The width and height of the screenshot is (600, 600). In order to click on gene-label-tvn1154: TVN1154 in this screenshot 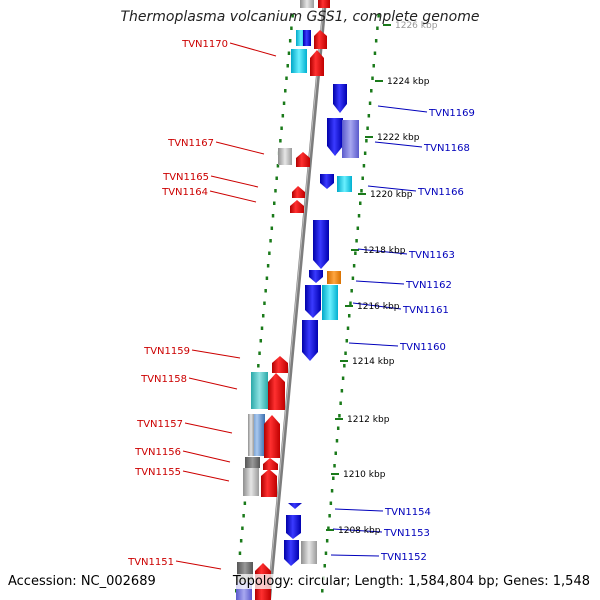, I will do `click(407, 512)`.